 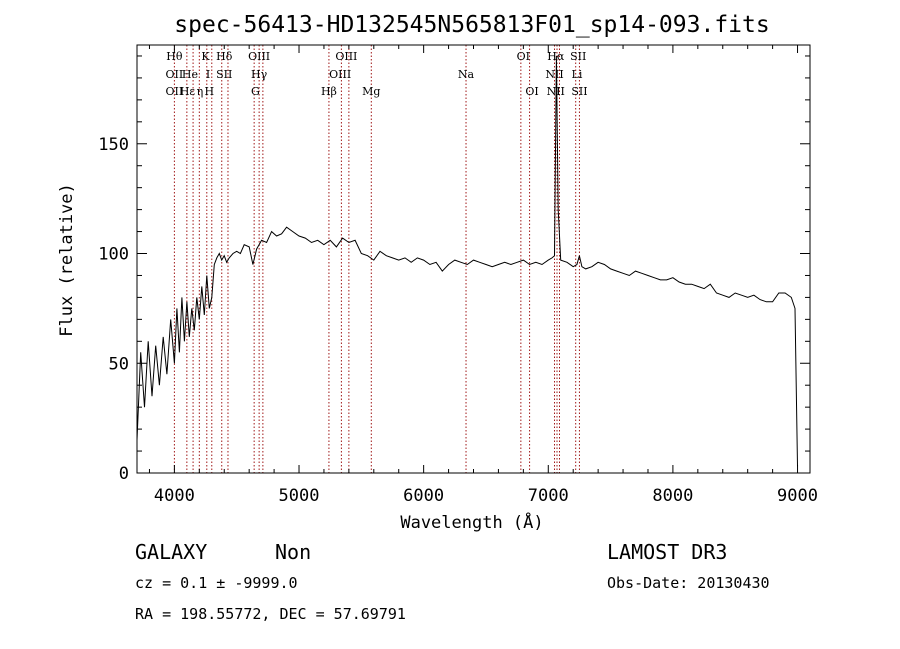 What do you see at coordinates (371, 91) in the screenshot?
I see `line-label-23: Mg` at bounding box center [371, 91].